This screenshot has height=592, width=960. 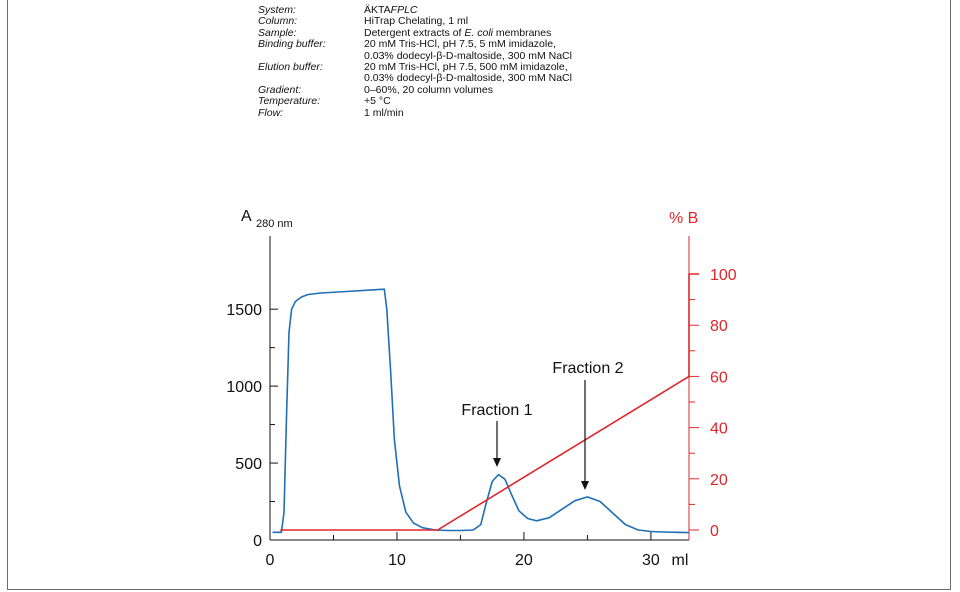 What do you see at coordinates (415, 101) in the screenshot?
I see `info-row: Temperature: +5 °C` at bounding box center [415, 101].